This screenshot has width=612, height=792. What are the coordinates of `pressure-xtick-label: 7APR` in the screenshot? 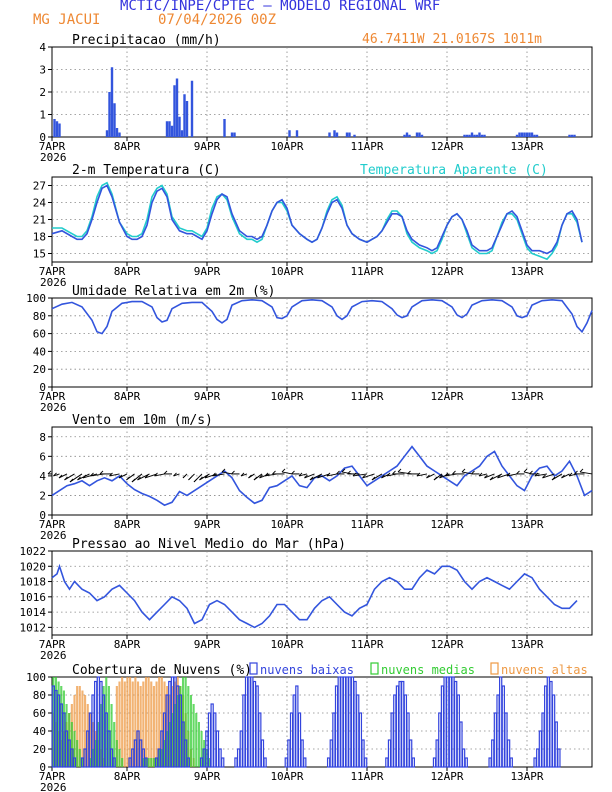 It's located at (52, 644).